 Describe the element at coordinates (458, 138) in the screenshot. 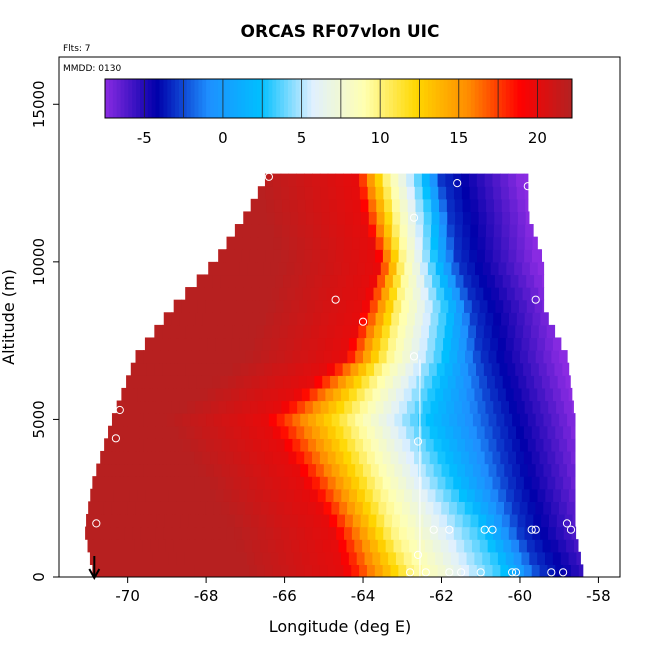

I see `colorbar-tick-label: 15` at that location.